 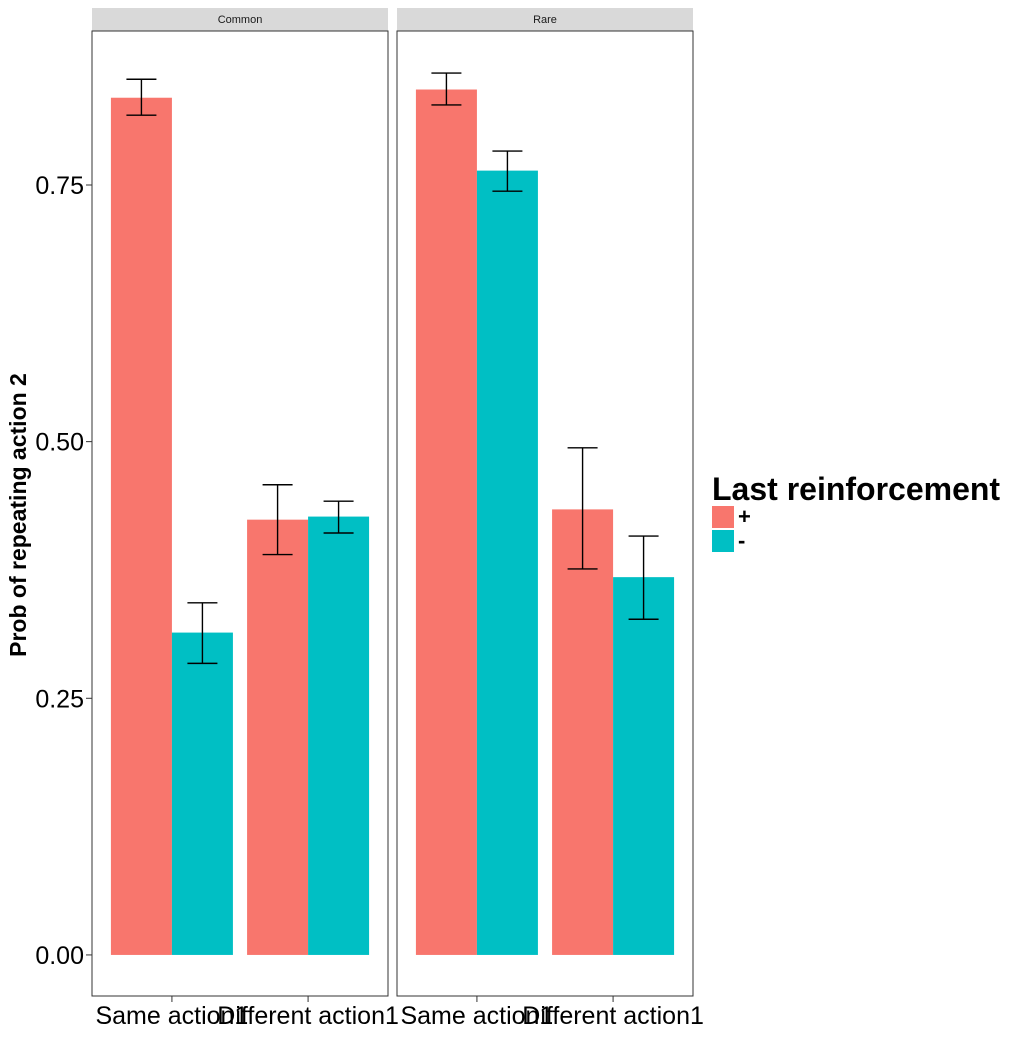 What do you see at coordinates (59, 956) in the screenshot?
I see `y-tick-label: 0.00` at bounding box center [59, 956].